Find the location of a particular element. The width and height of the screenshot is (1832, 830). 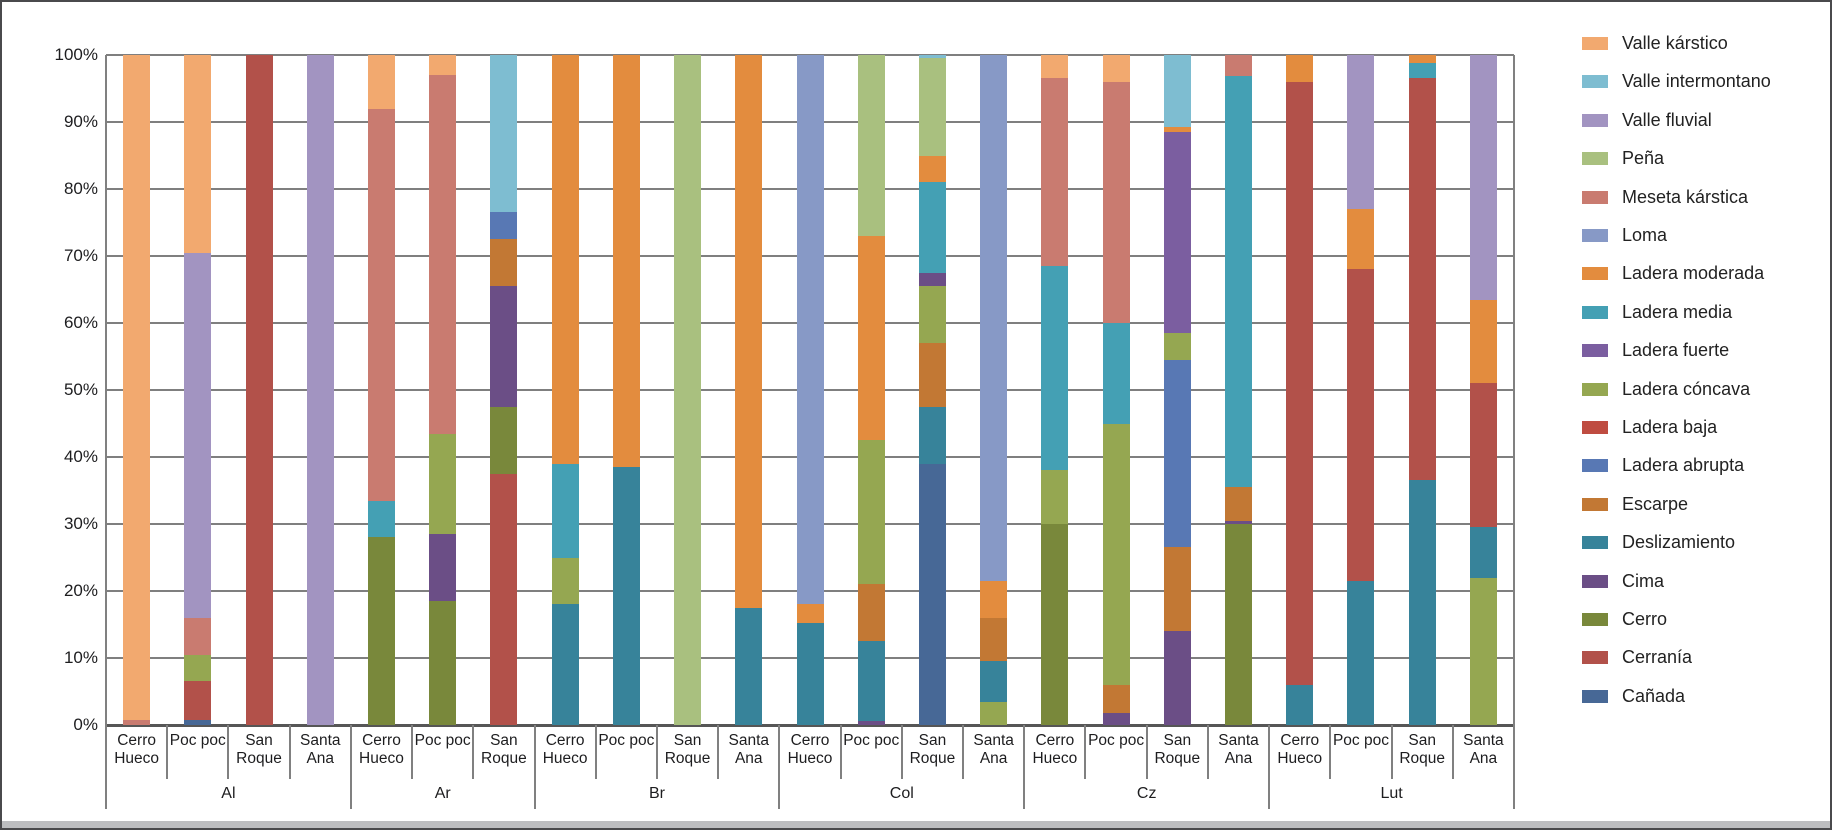

legend-item-Loma: Loma is located at coordinates (1624, 235).